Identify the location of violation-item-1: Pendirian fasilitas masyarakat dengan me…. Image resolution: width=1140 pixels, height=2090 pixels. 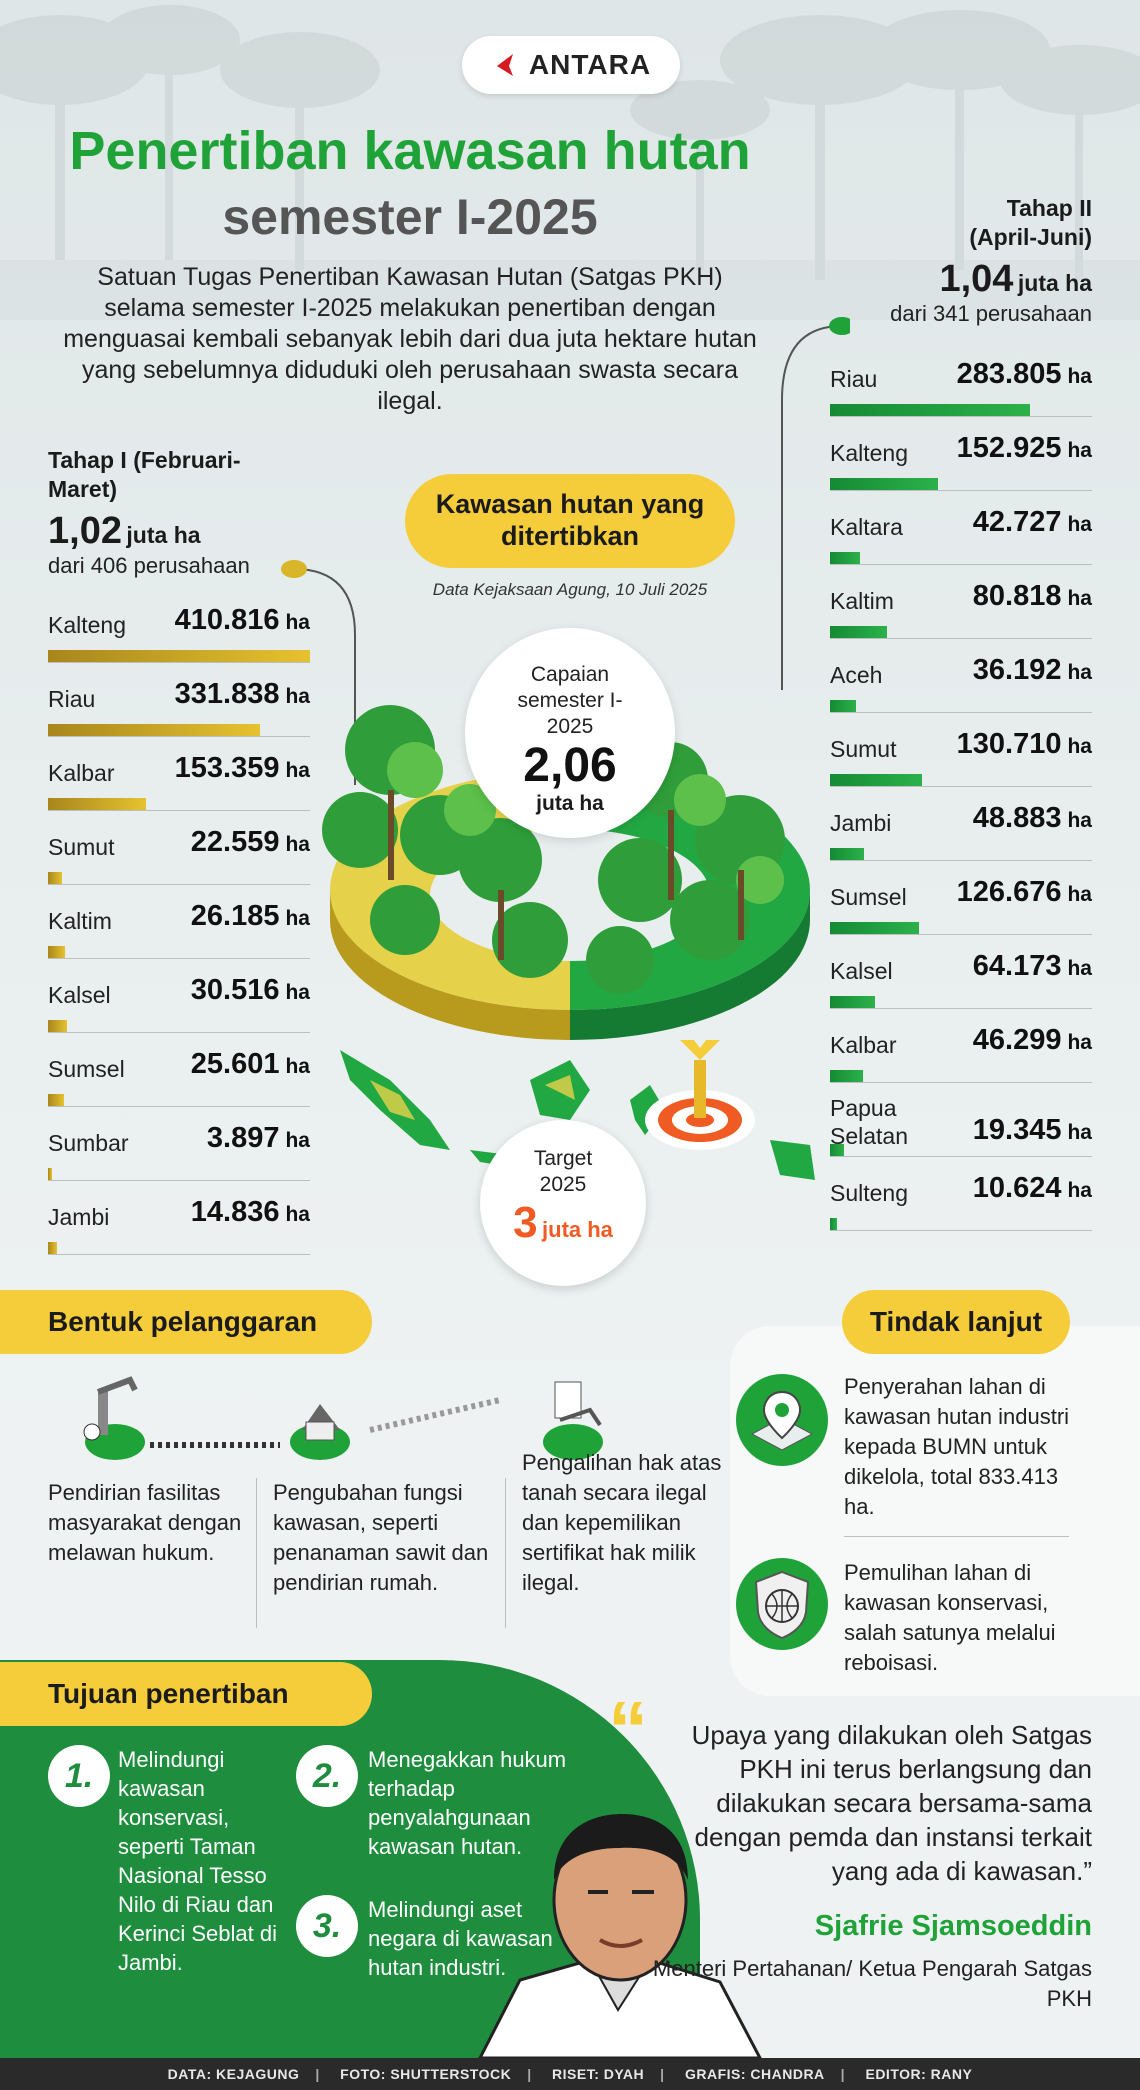
(145, 1522).